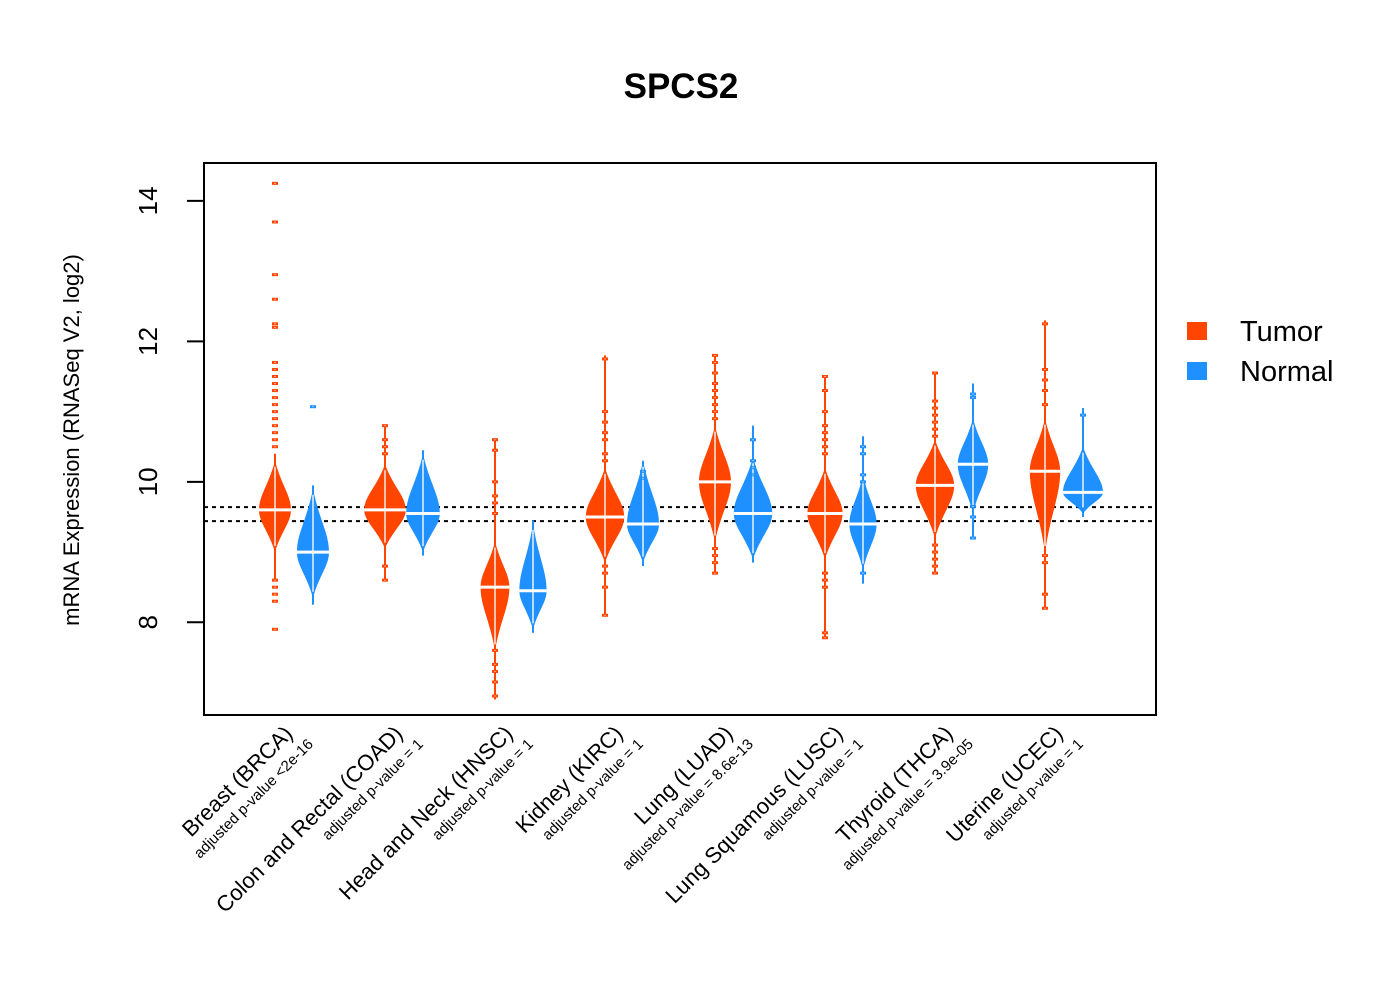 This screenshot has width=1400, height=1000. What do you see at coordinates (71, 440) in the screenshot?
I see `y-axis-label: mRNA Expression (RNASeq V2, log2)` at bounding box center [71, 440].